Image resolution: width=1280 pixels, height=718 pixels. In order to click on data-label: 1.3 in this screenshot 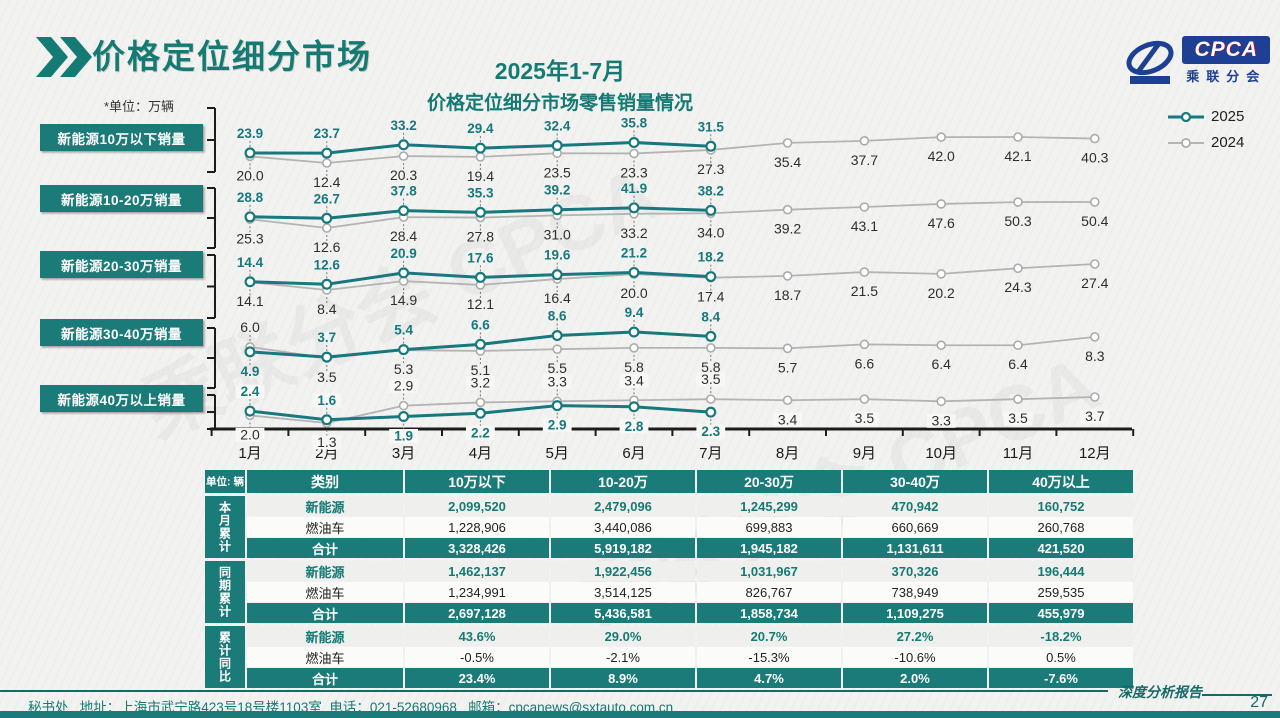, I will do `click(327, 442)`.